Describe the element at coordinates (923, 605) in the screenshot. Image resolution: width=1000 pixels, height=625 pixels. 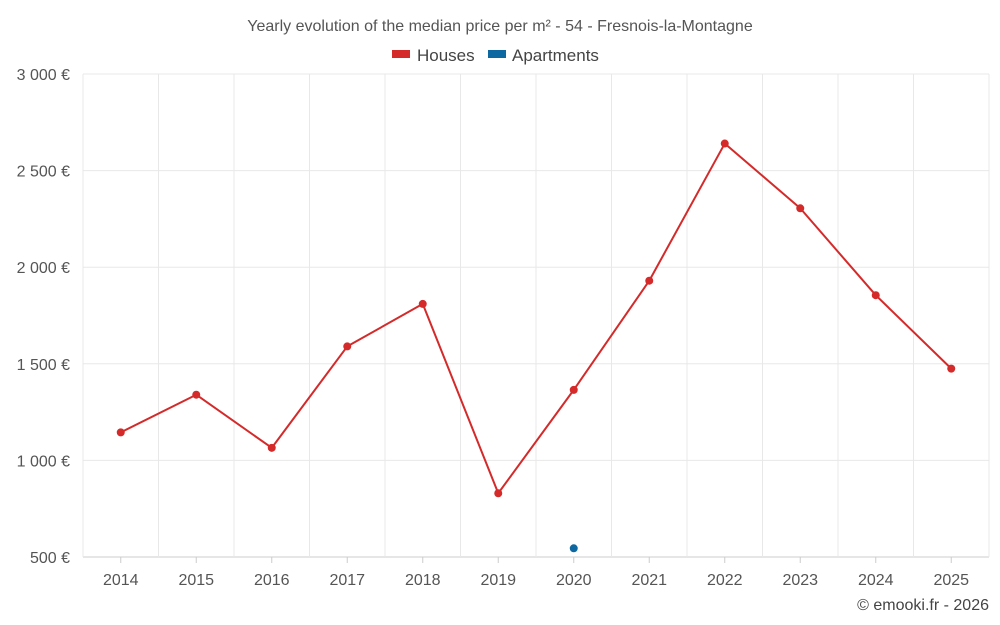
I see `credit-text: © emooki.fr - 2026` at that location.